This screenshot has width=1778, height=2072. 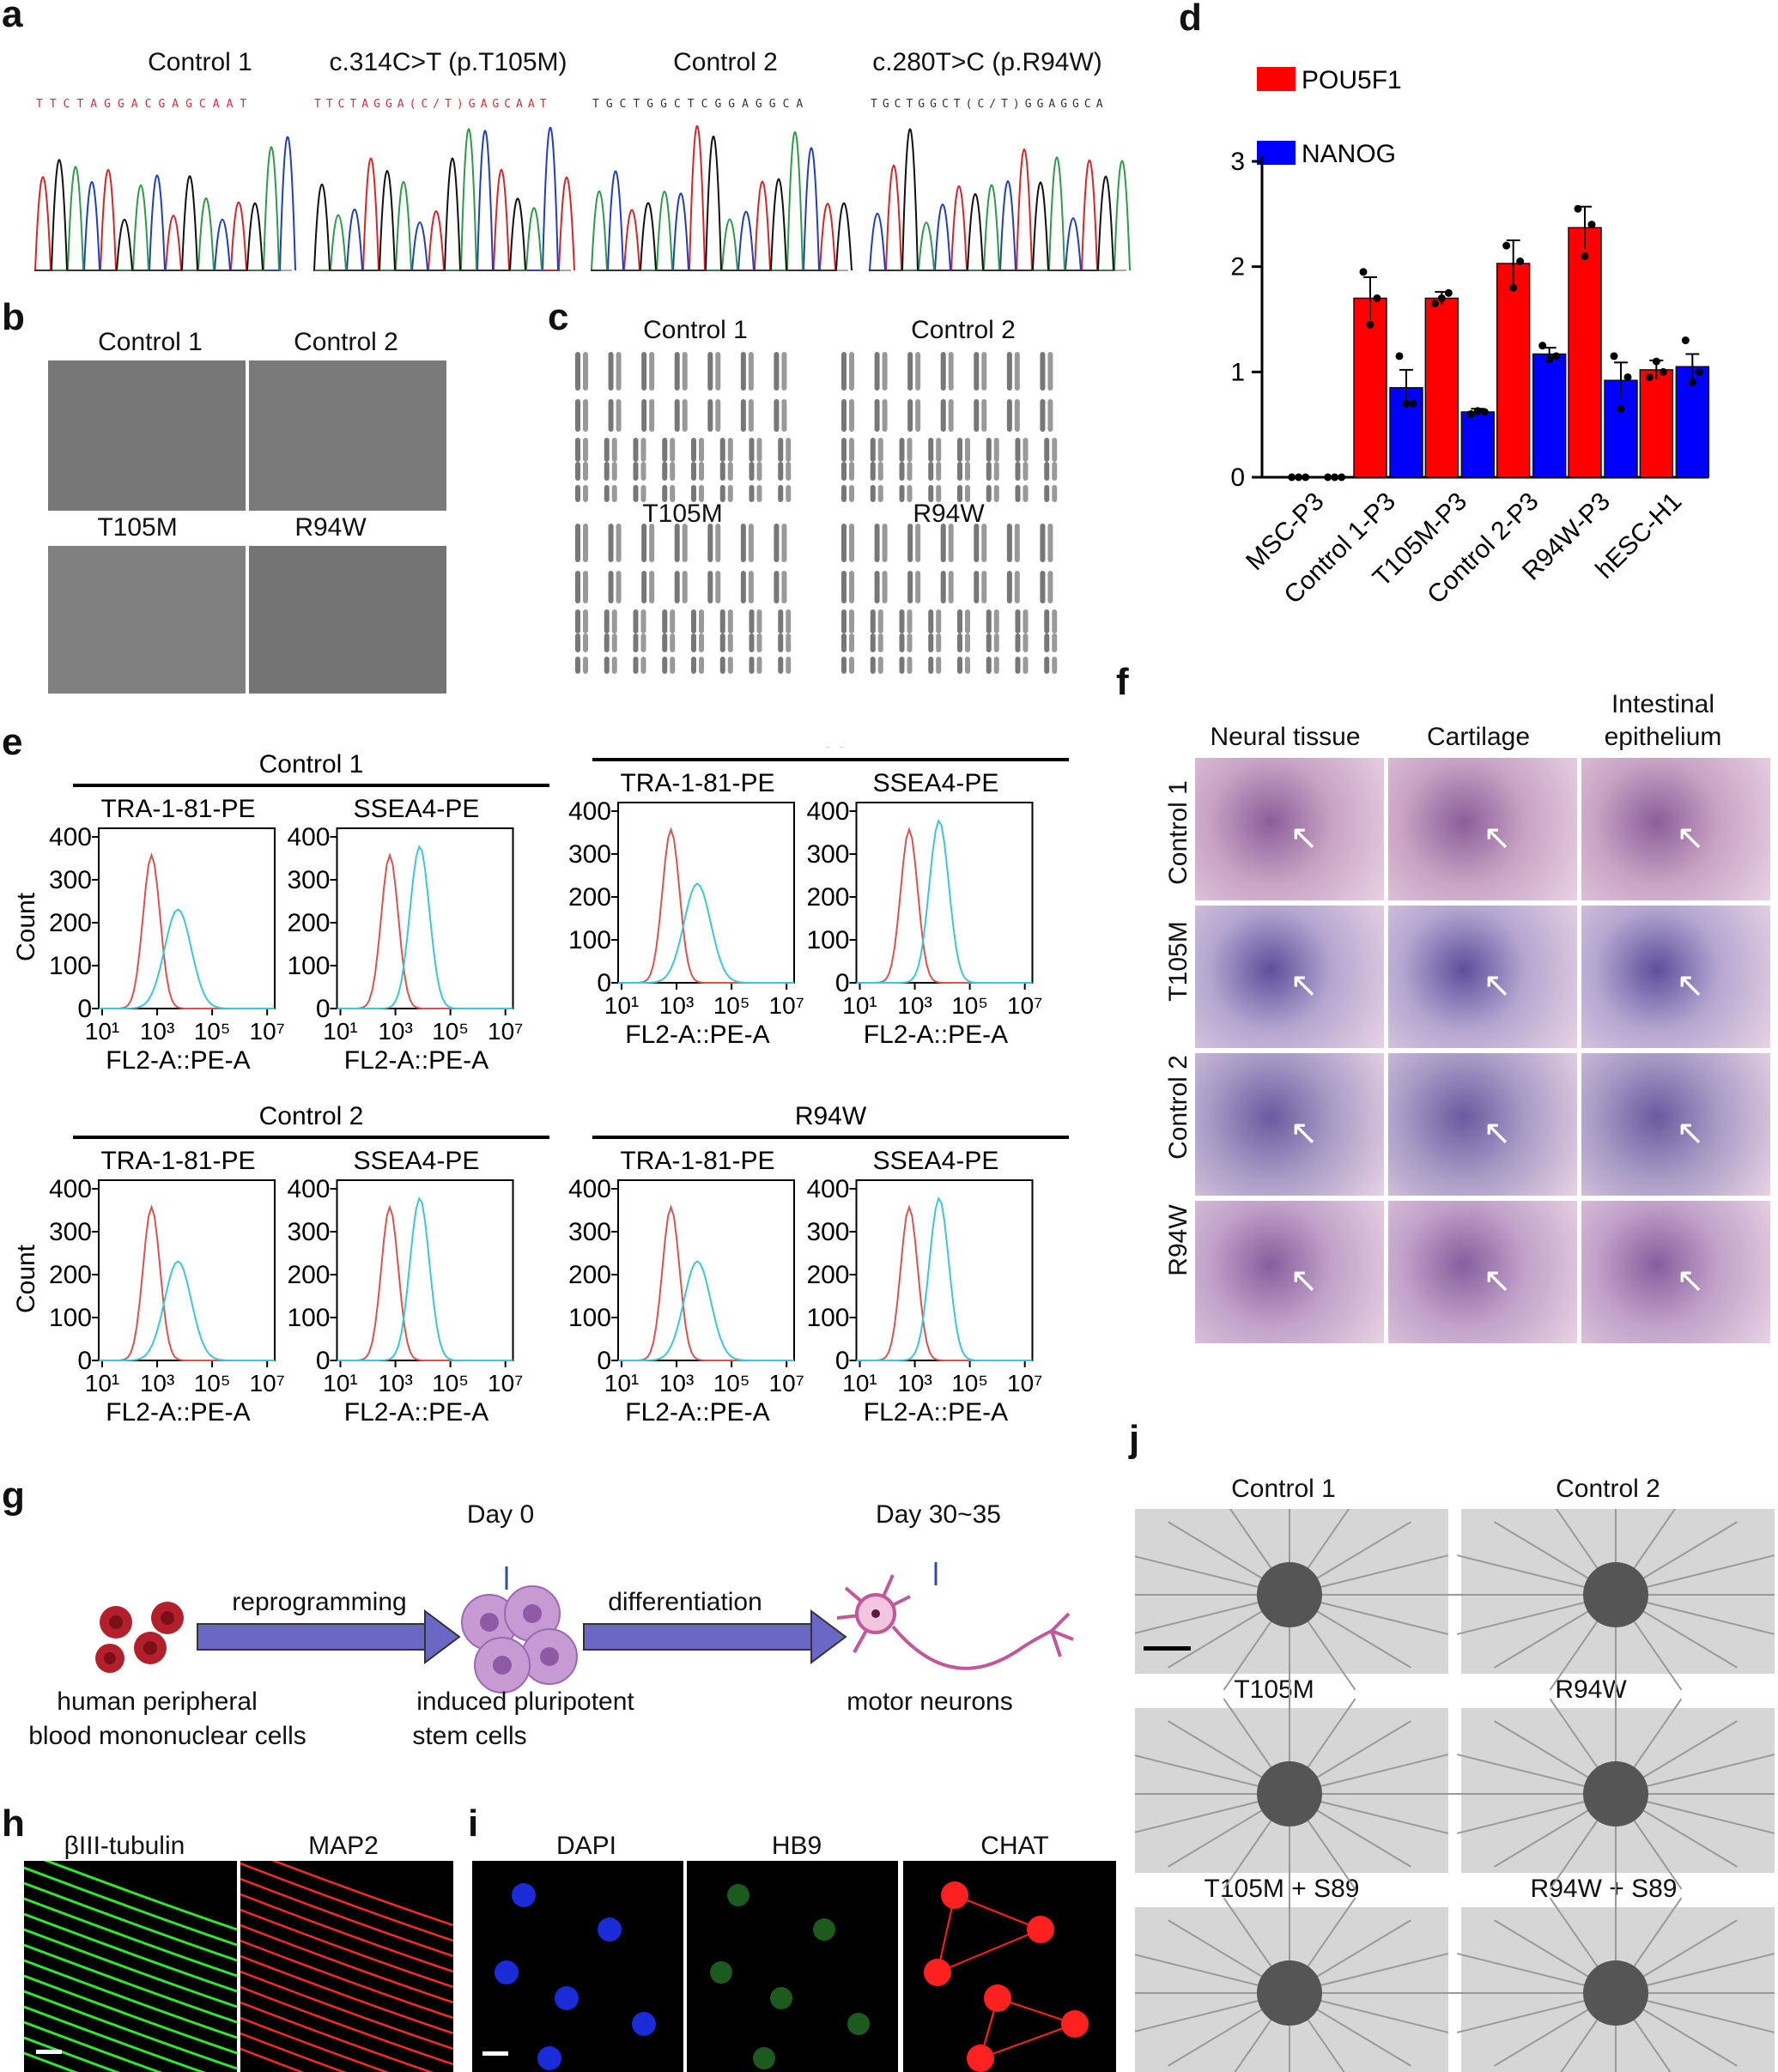 What do you see at coordinates (1276, 79) in the screenshot?
I see `legend-swatch` at bounding box center [1276, 79].